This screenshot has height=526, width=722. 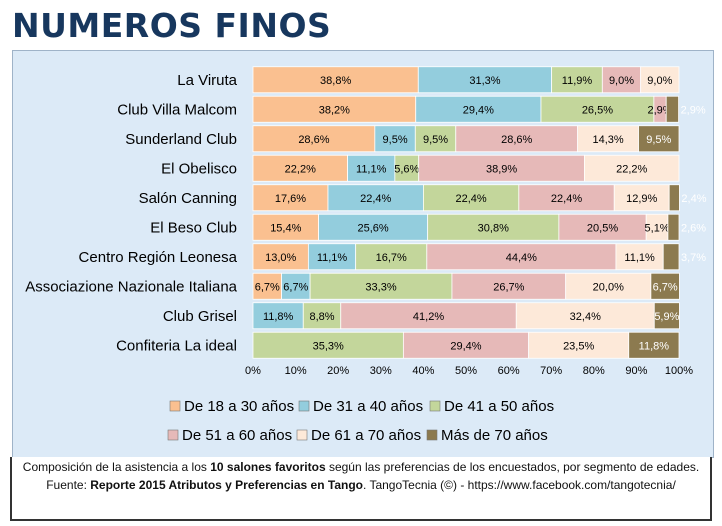 What do you see at coordinates (594, 371) in the screenshot?
I see `x-tick-label: 80%` at bounding box center [594, 371].